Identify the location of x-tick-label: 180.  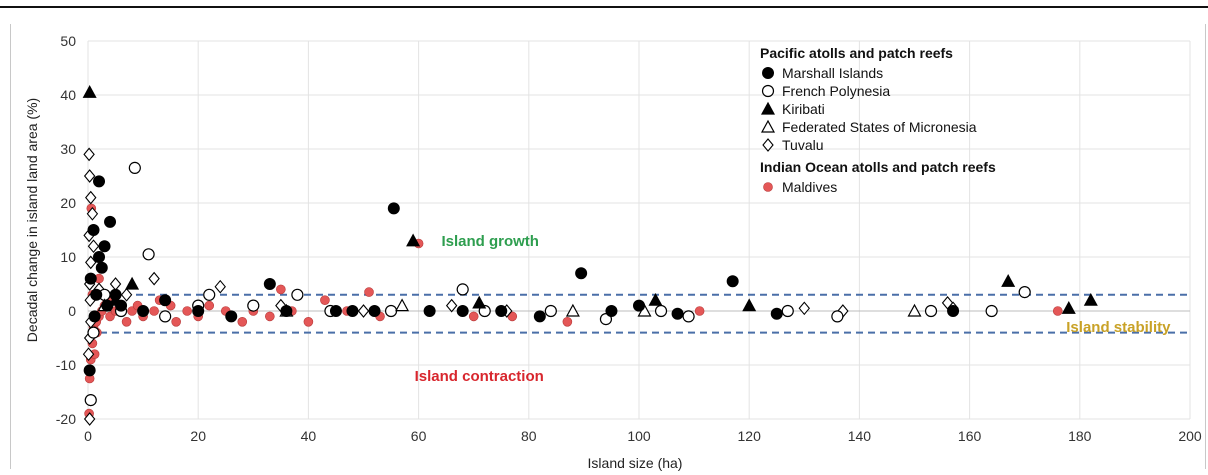
(1080, 436).